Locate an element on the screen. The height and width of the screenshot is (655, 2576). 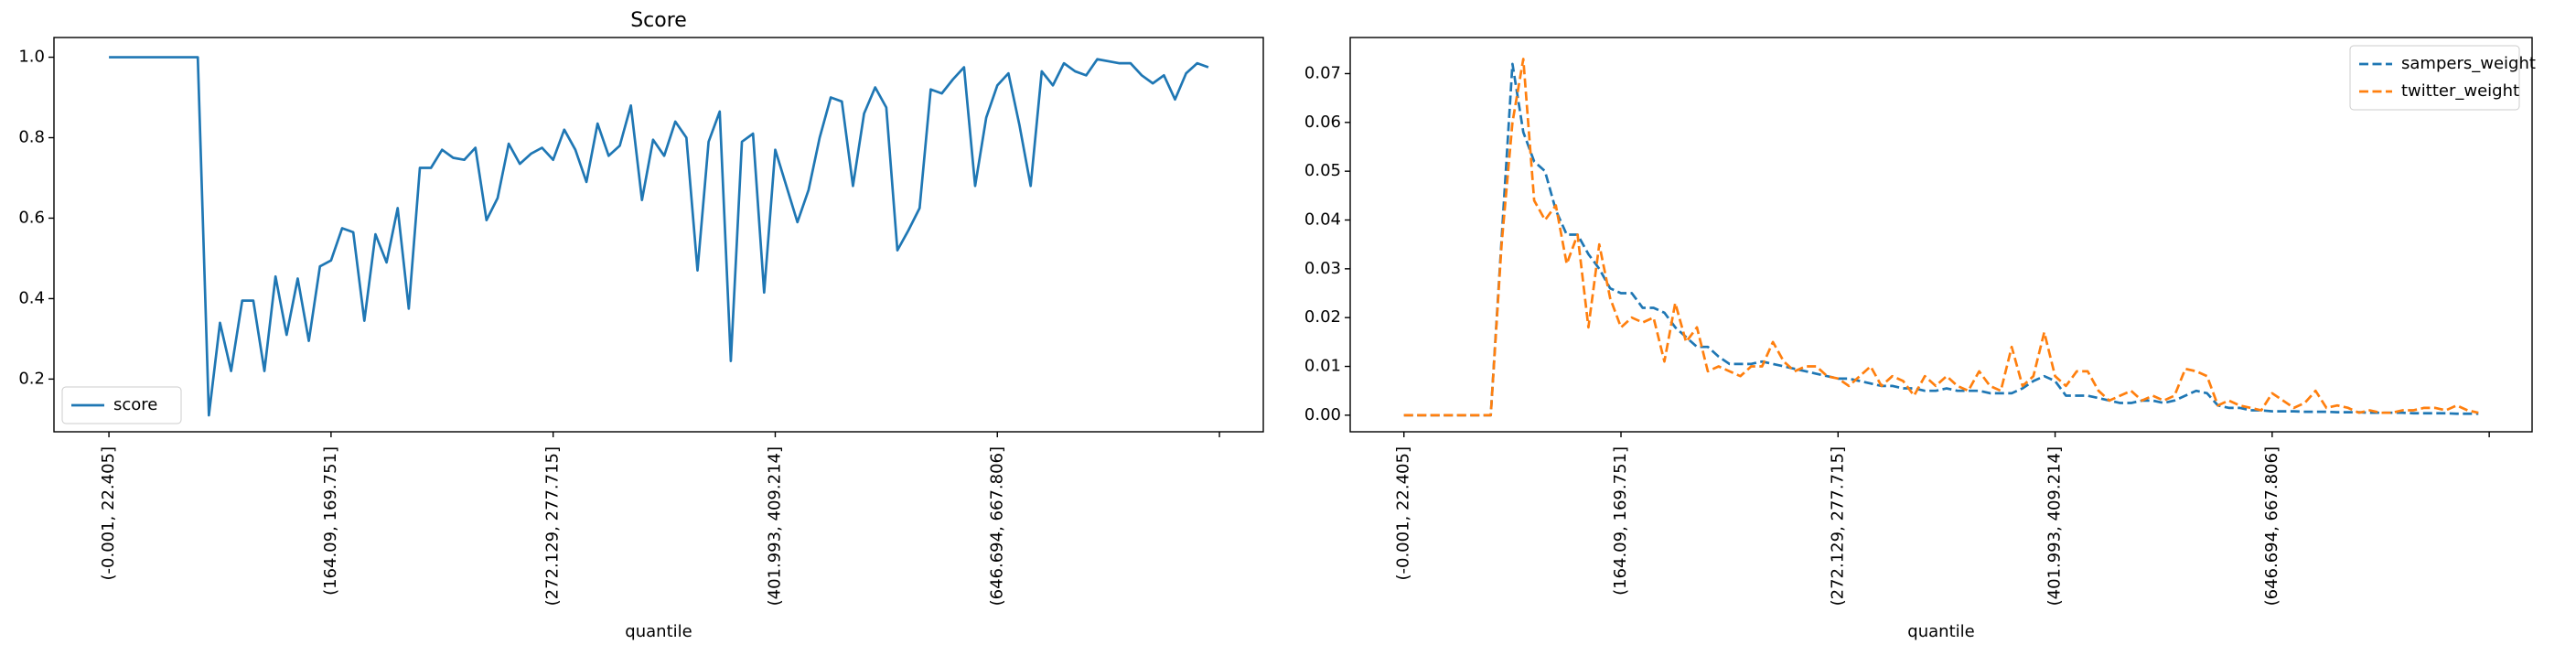
legend-label: score is located at coordinates (135, 405).